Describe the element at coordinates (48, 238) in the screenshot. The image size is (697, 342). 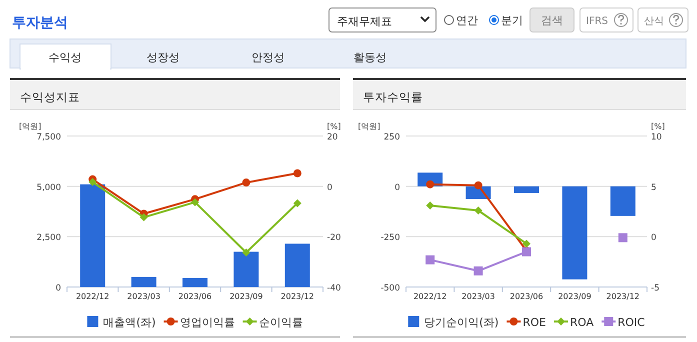
I see `y-tick-label: 2,500` at that location.